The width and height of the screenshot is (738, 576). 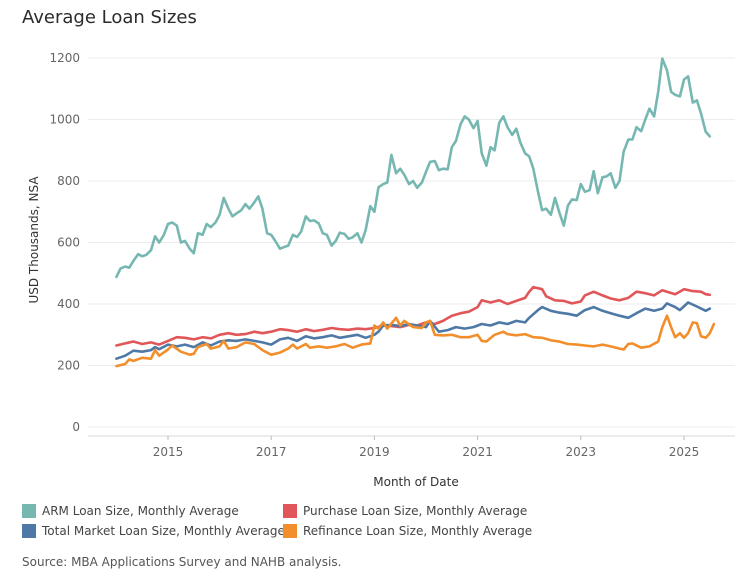 I want to click on x-tick-label: 2015, so click(x=168, y=452).